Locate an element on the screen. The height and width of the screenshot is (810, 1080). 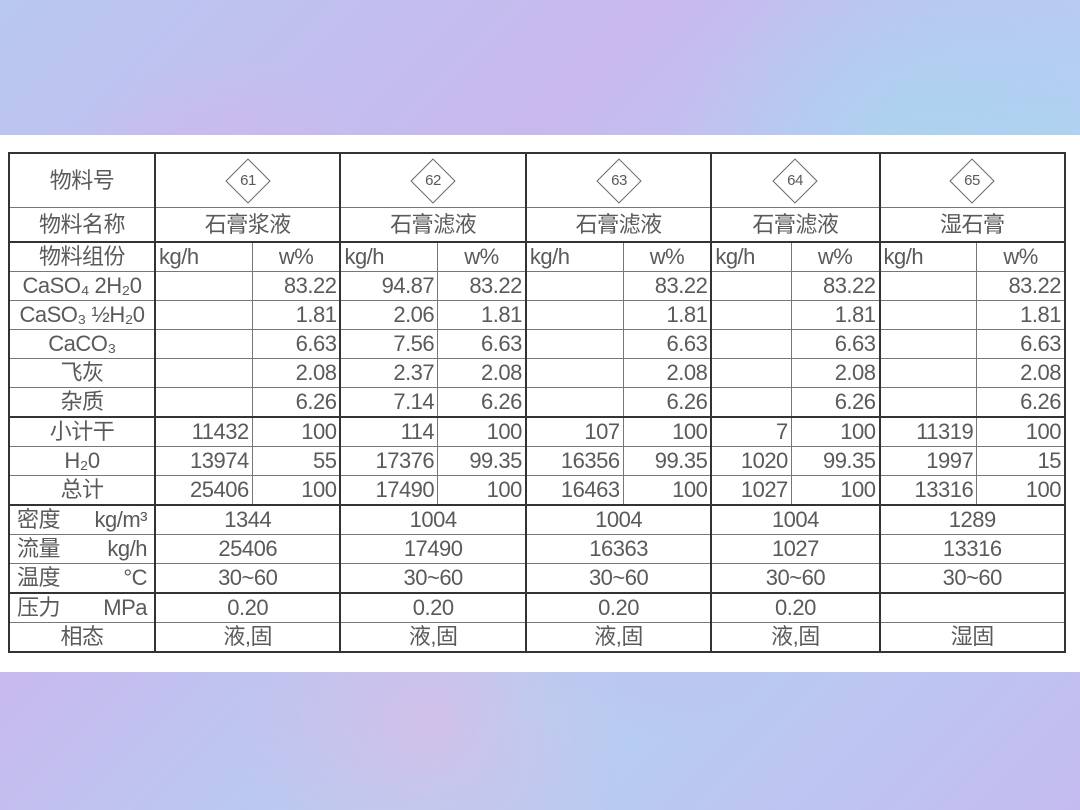
material-name: 湿石膏 is located at coordinates (973, 225).